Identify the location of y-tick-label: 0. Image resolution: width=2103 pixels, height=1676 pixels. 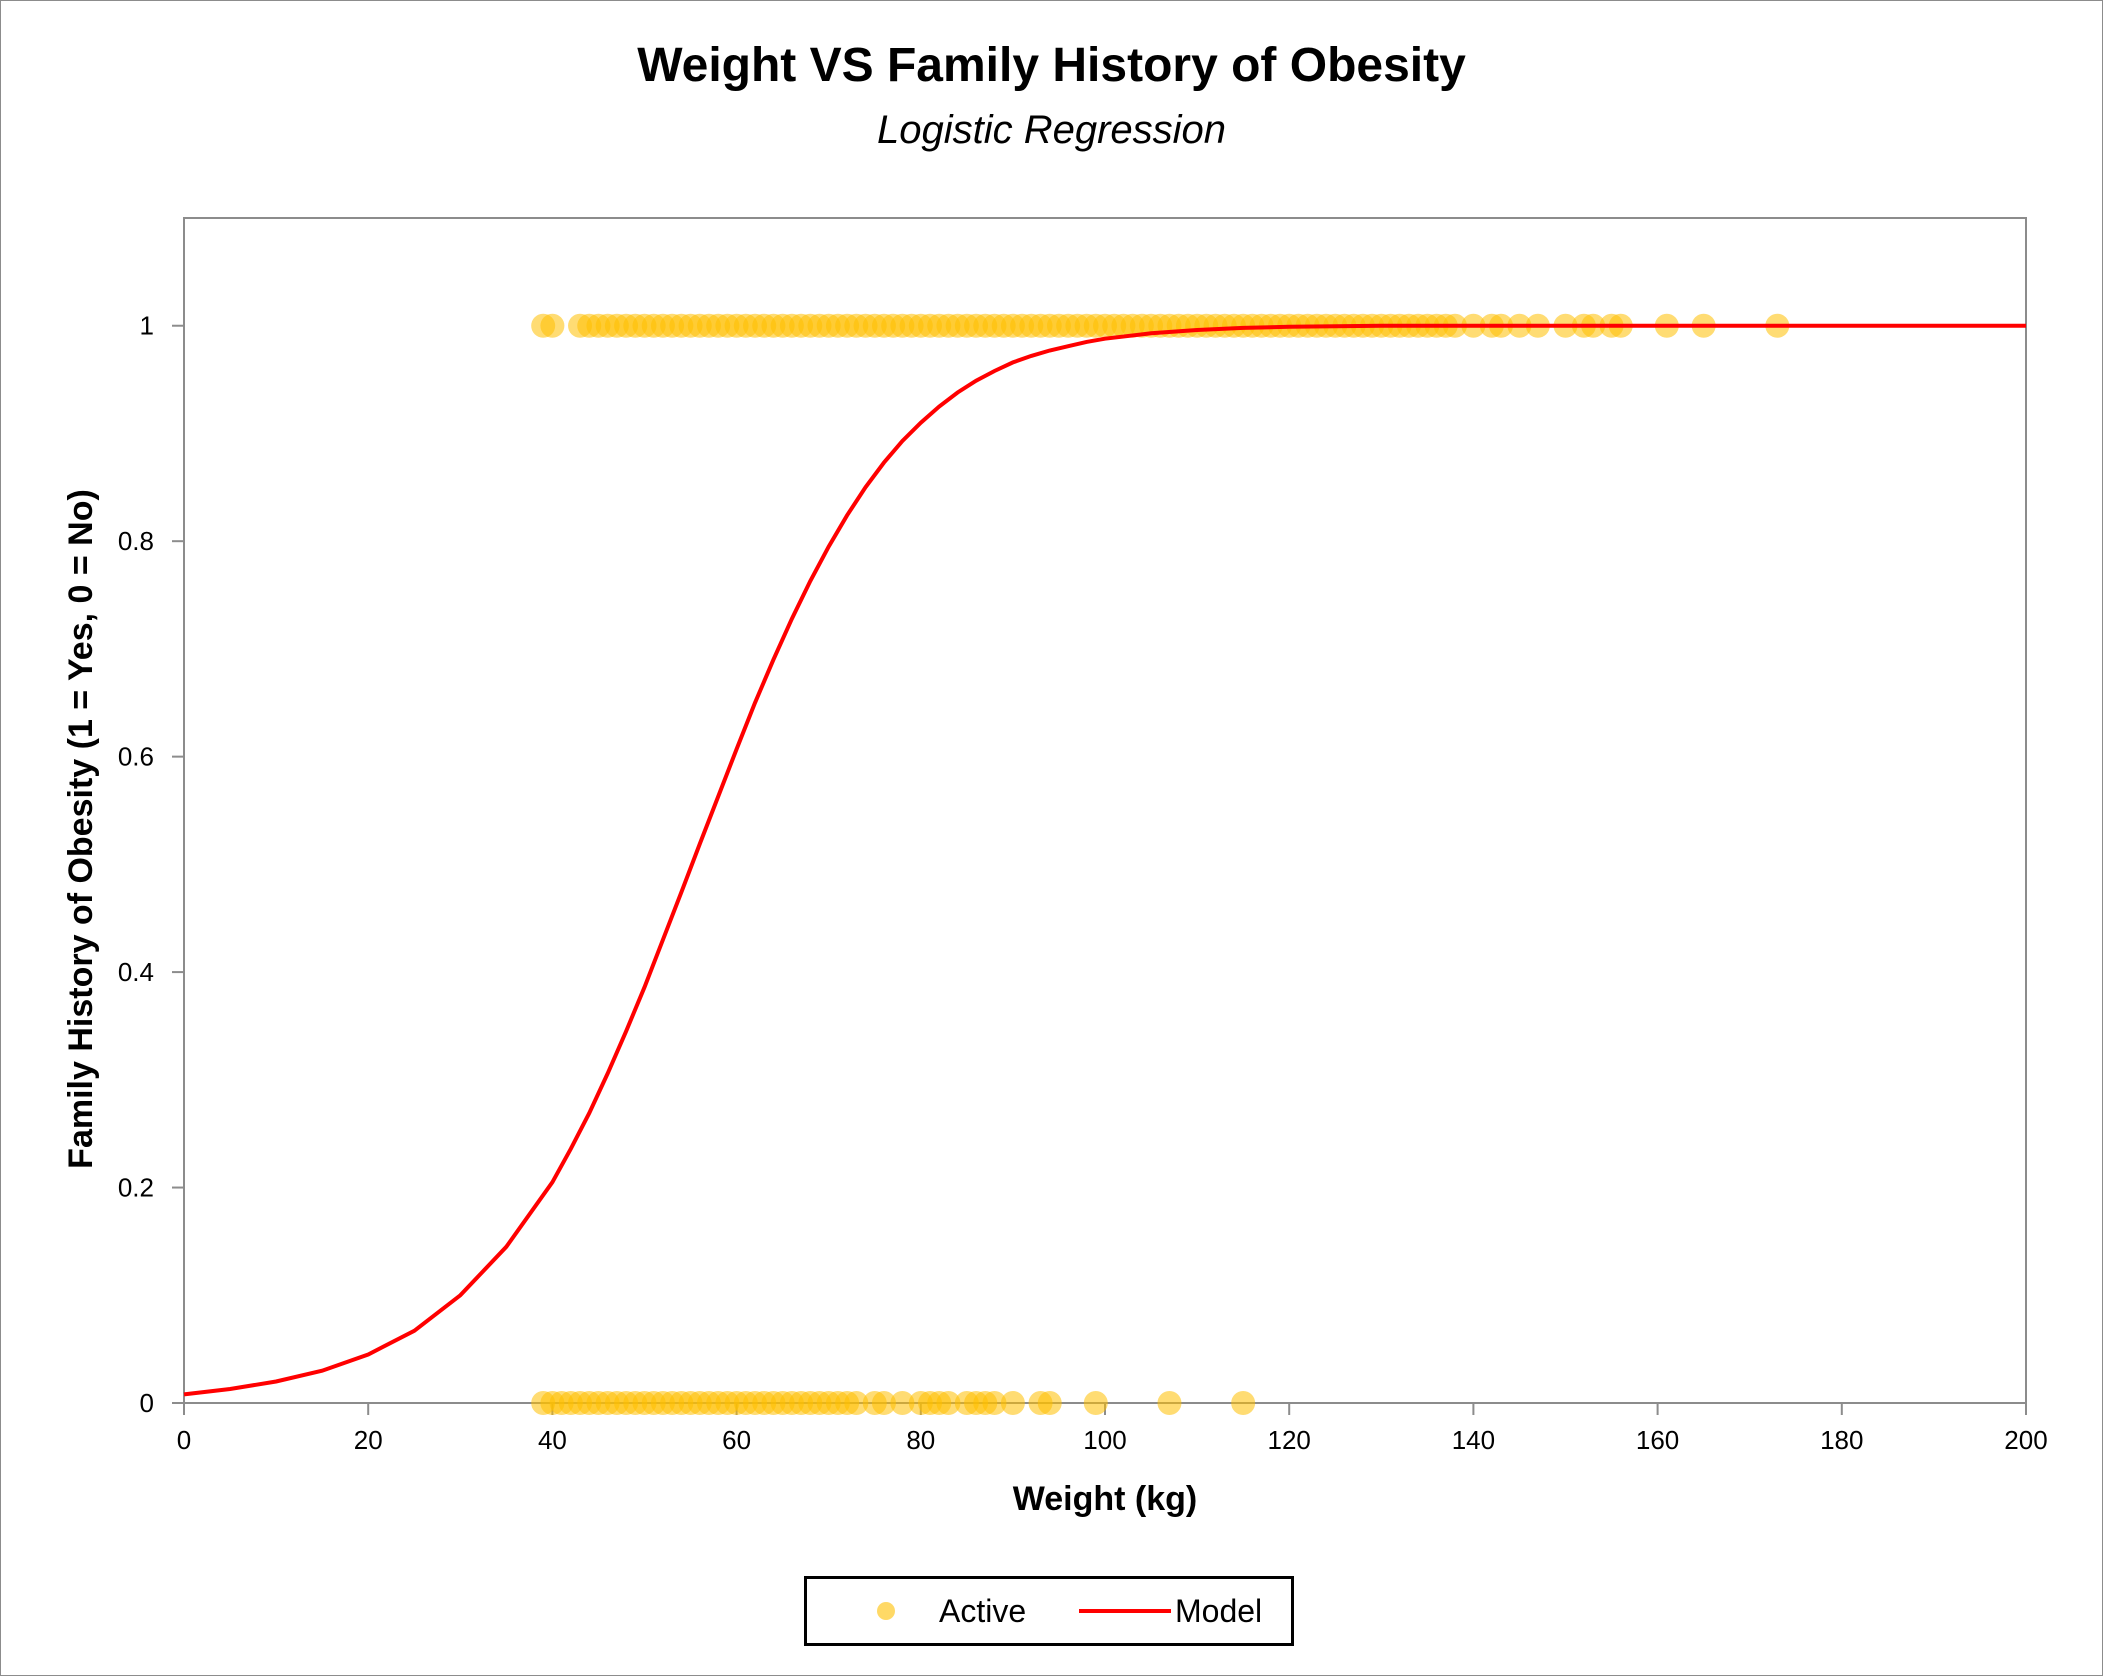
(147, 1403).